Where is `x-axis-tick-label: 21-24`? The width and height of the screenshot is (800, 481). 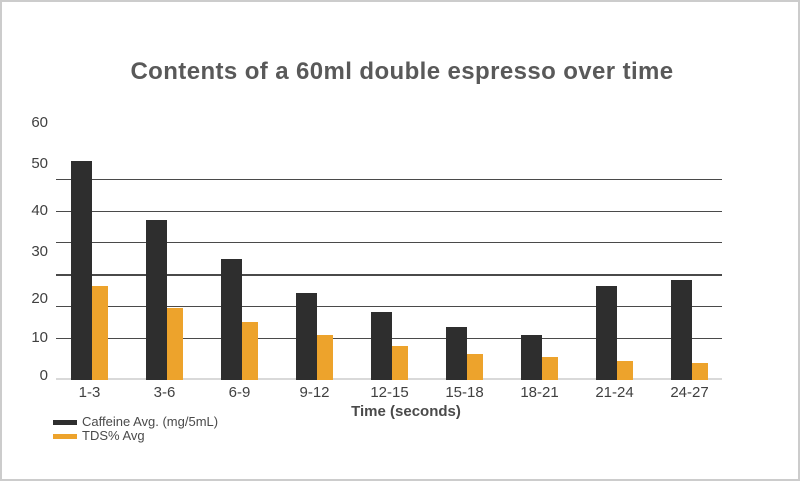
x-axis-tick-label: 21-24 is located at coordinates (614, 392).